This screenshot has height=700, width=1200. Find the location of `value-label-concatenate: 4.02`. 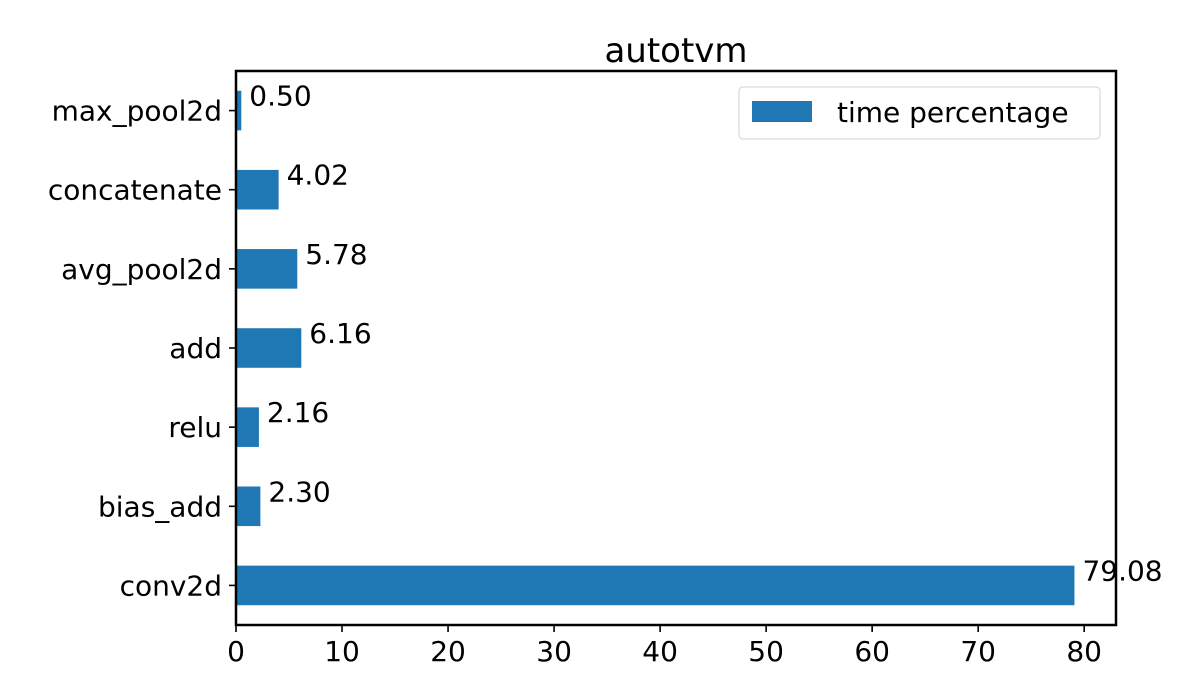

value-label-concatenate: 4.02 is located at coordinates (318, 175).